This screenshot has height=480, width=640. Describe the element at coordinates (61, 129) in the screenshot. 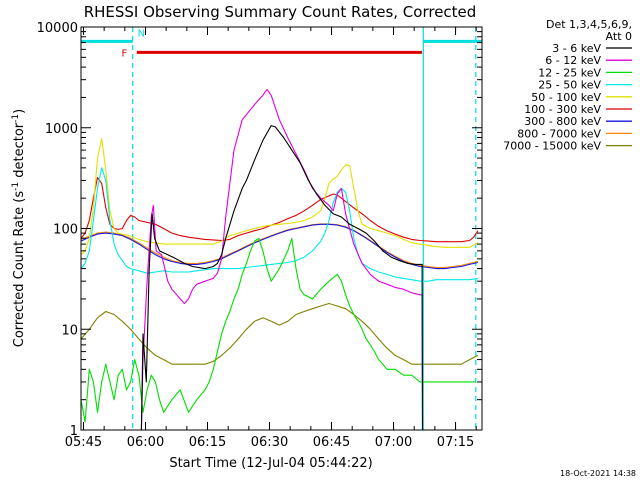

I see `y-tick-label-3: 1000` at that location.